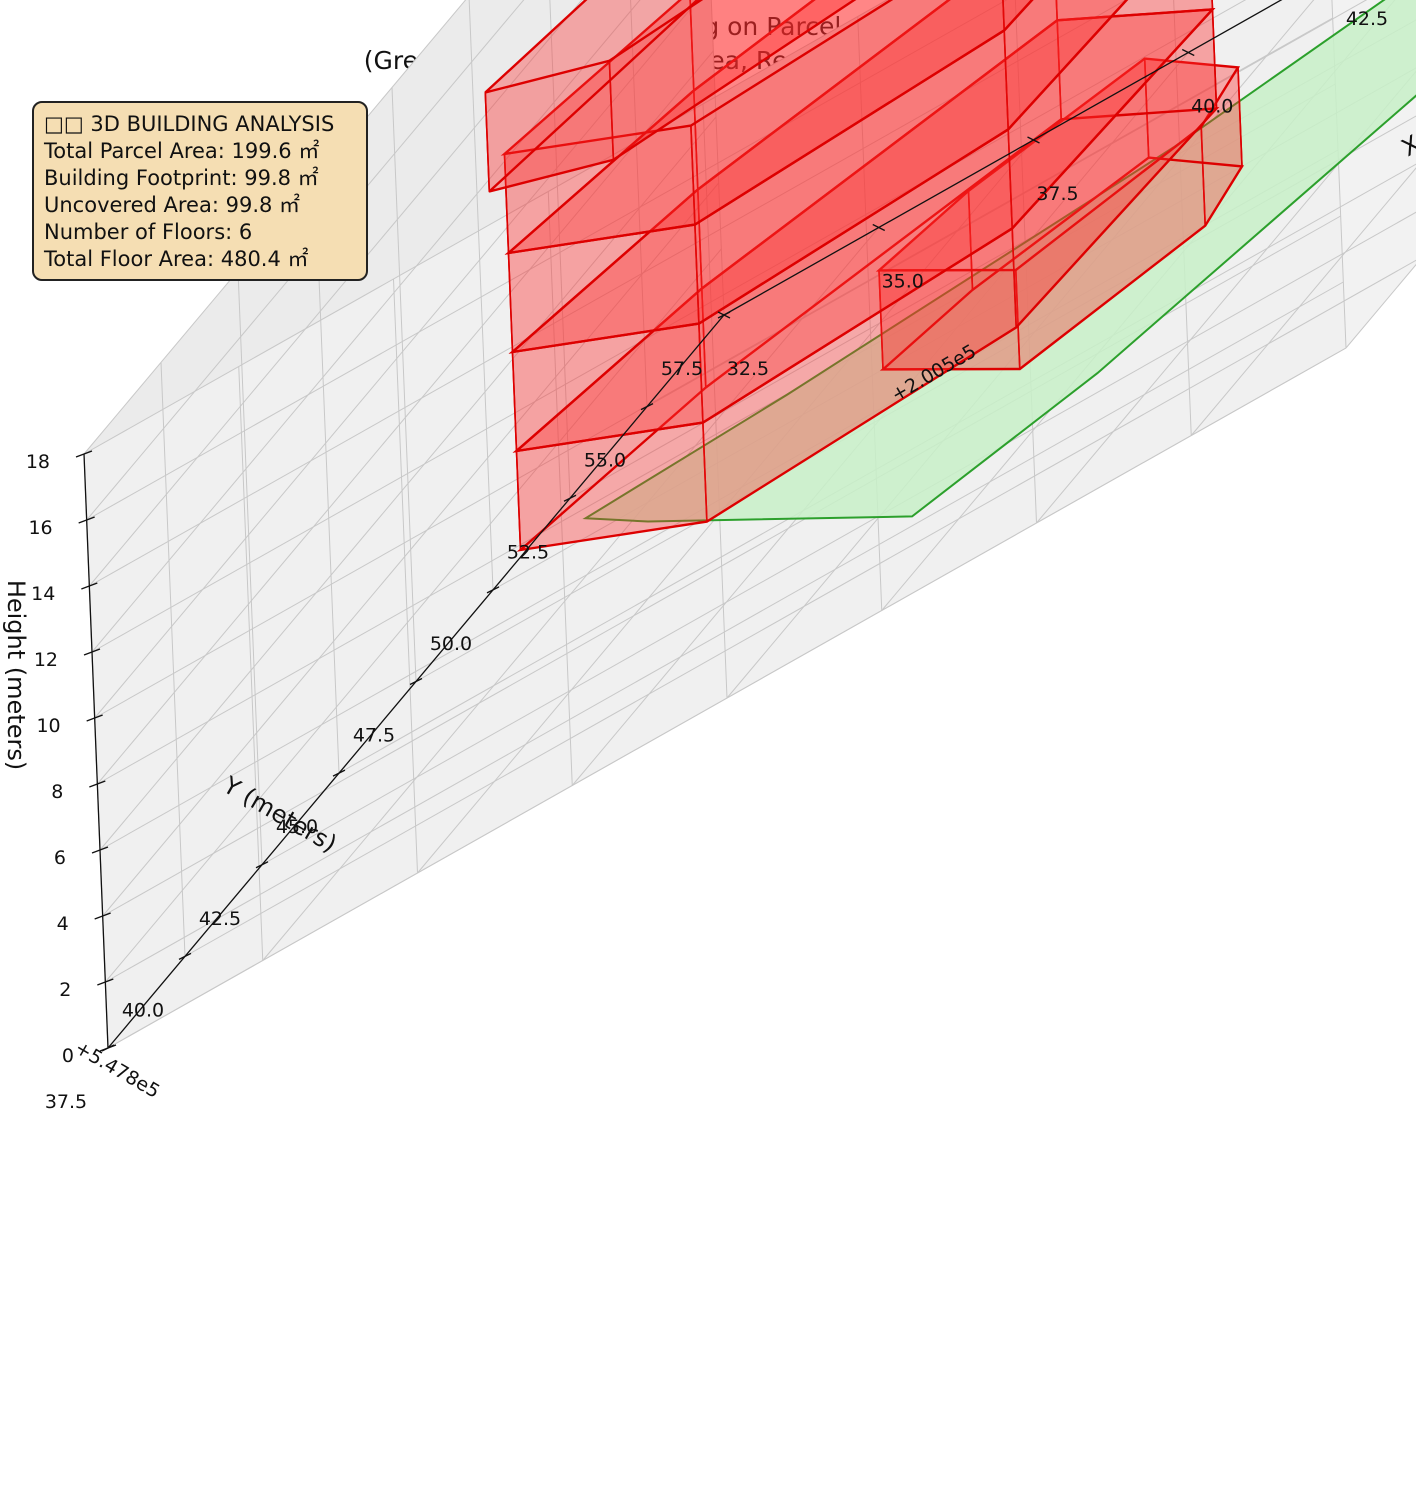 The image size is (1416, 1486). I want to click on info-line-total-floor-area: Total Floor Area: 480.4 ㎡, so click(176, 259).